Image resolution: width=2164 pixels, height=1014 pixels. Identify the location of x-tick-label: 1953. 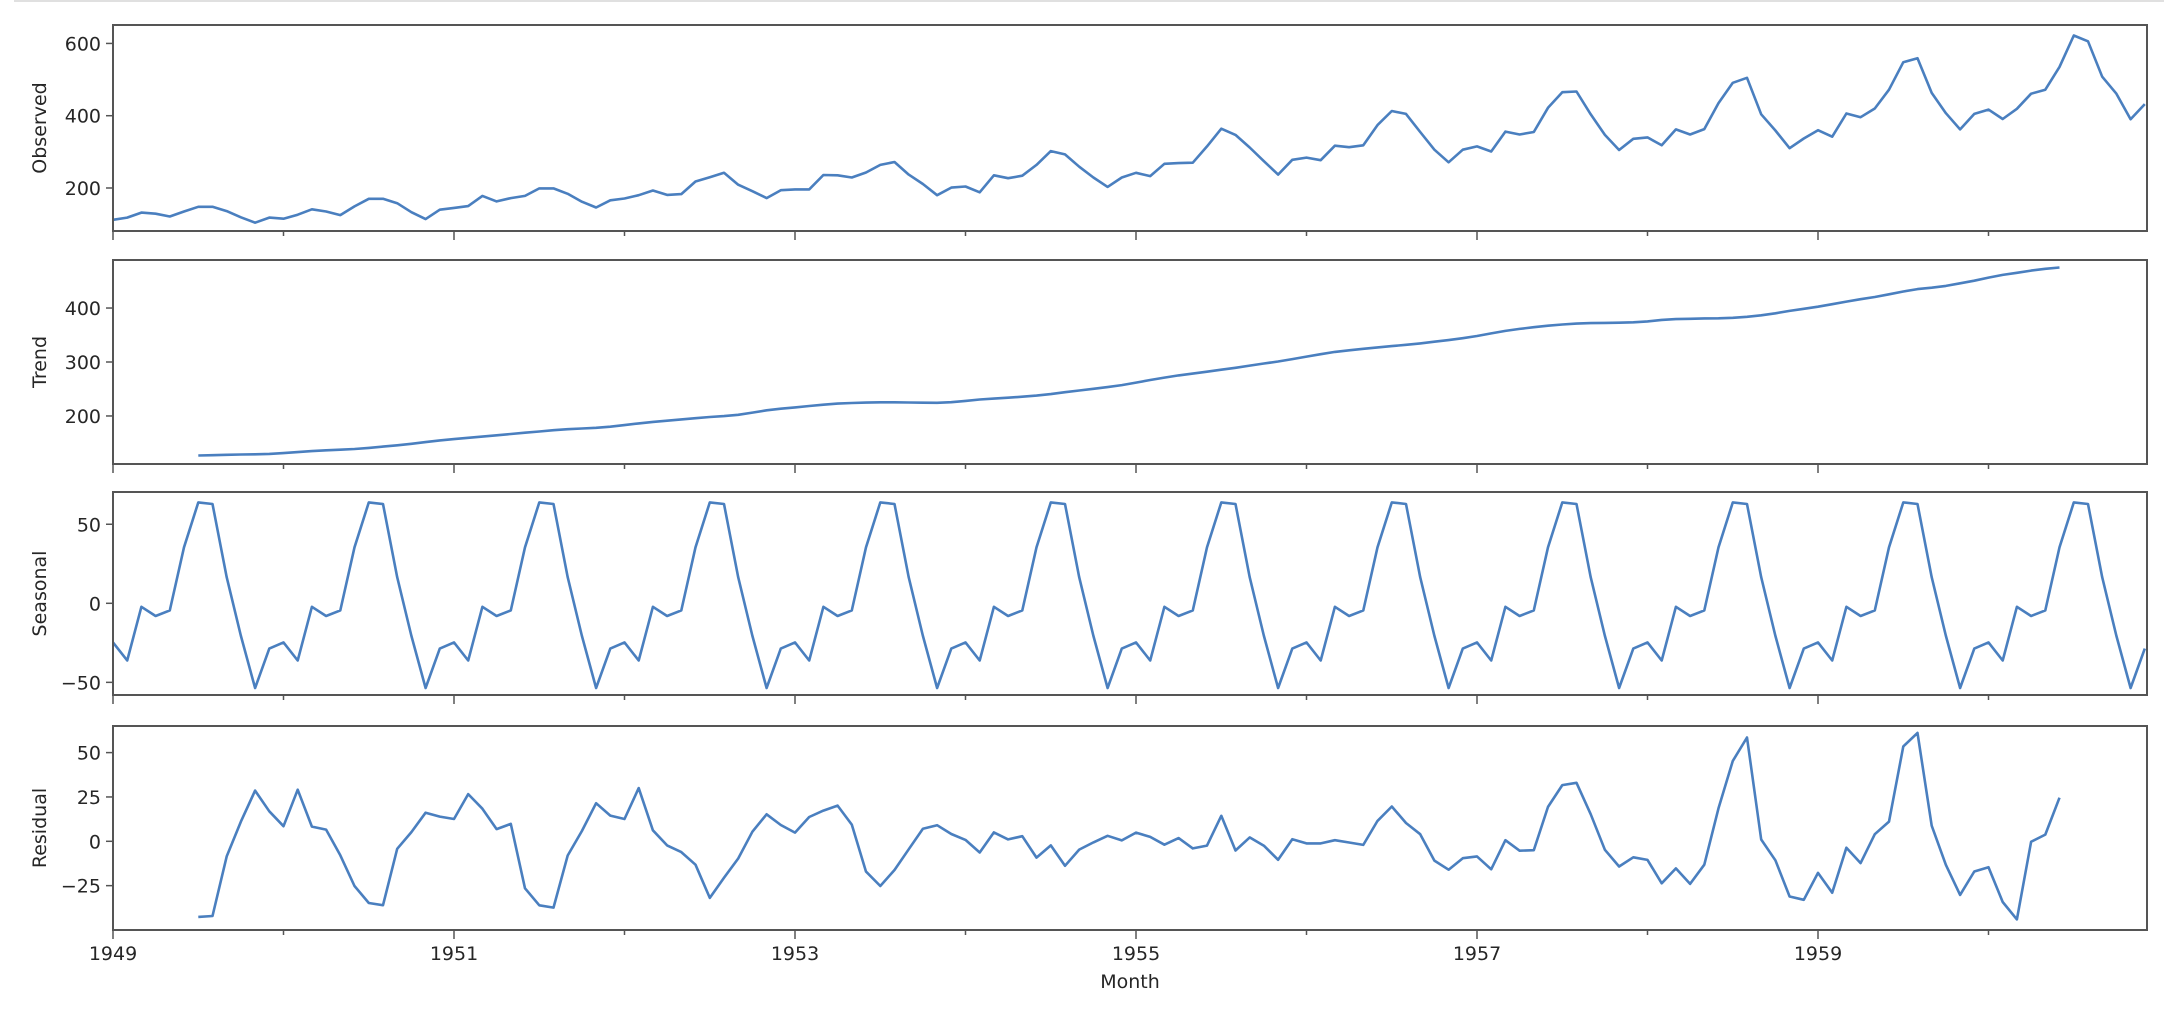
(795, 954).